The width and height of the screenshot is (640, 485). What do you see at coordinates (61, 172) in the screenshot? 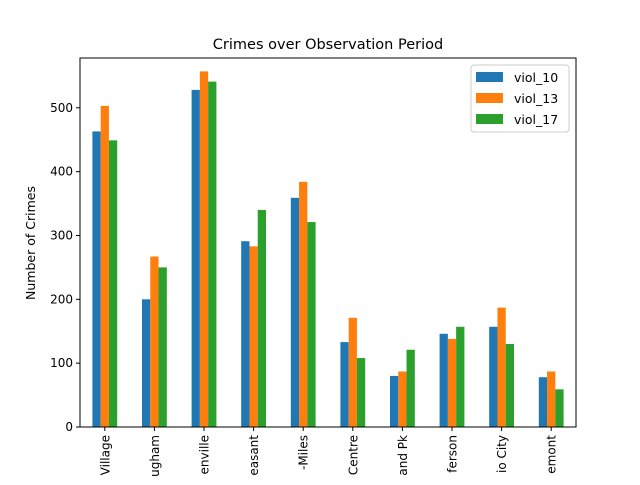
I see `y-tick-label: 400` at bounding box center [61, 172].